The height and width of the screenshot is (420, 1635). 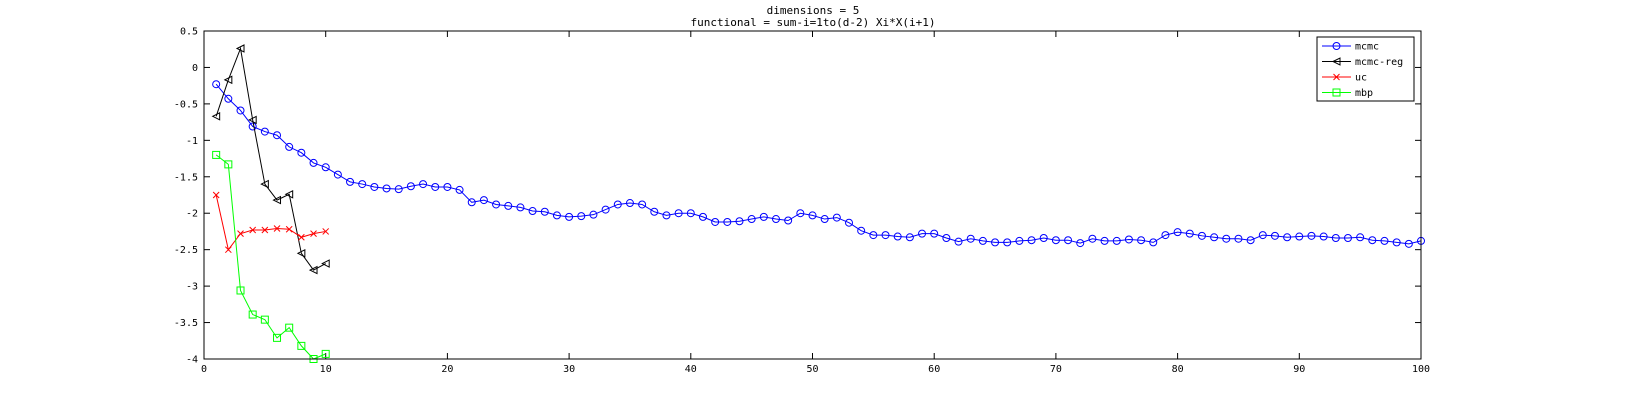 I want to click on y-tick-label: -0.5, so click(x=186, y=104).